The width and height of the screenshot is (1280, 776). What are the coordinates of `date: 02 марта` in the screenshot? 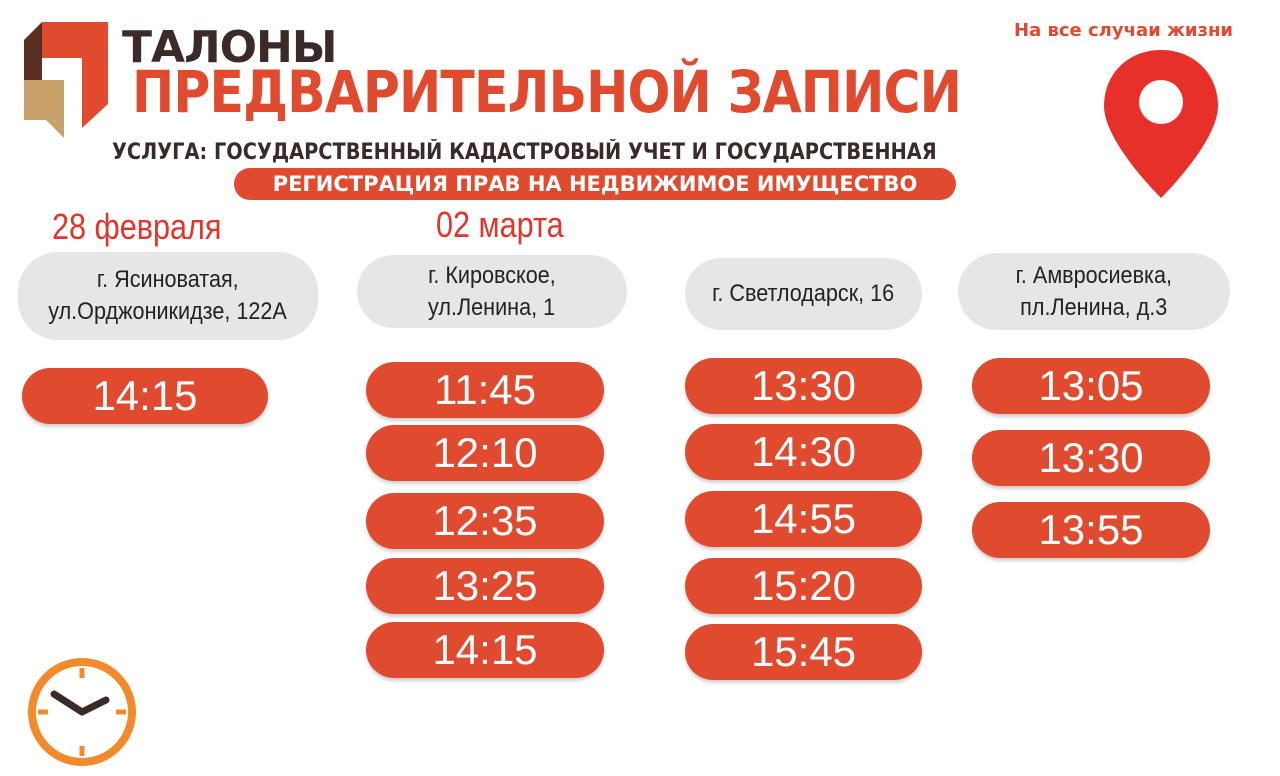 It's located at (500, 224).